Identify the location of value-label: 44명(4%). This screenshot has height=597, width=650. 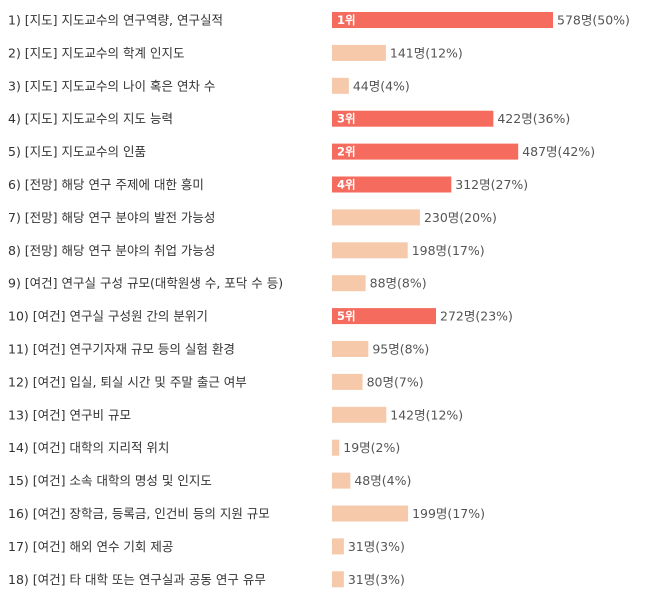
(381, 85).